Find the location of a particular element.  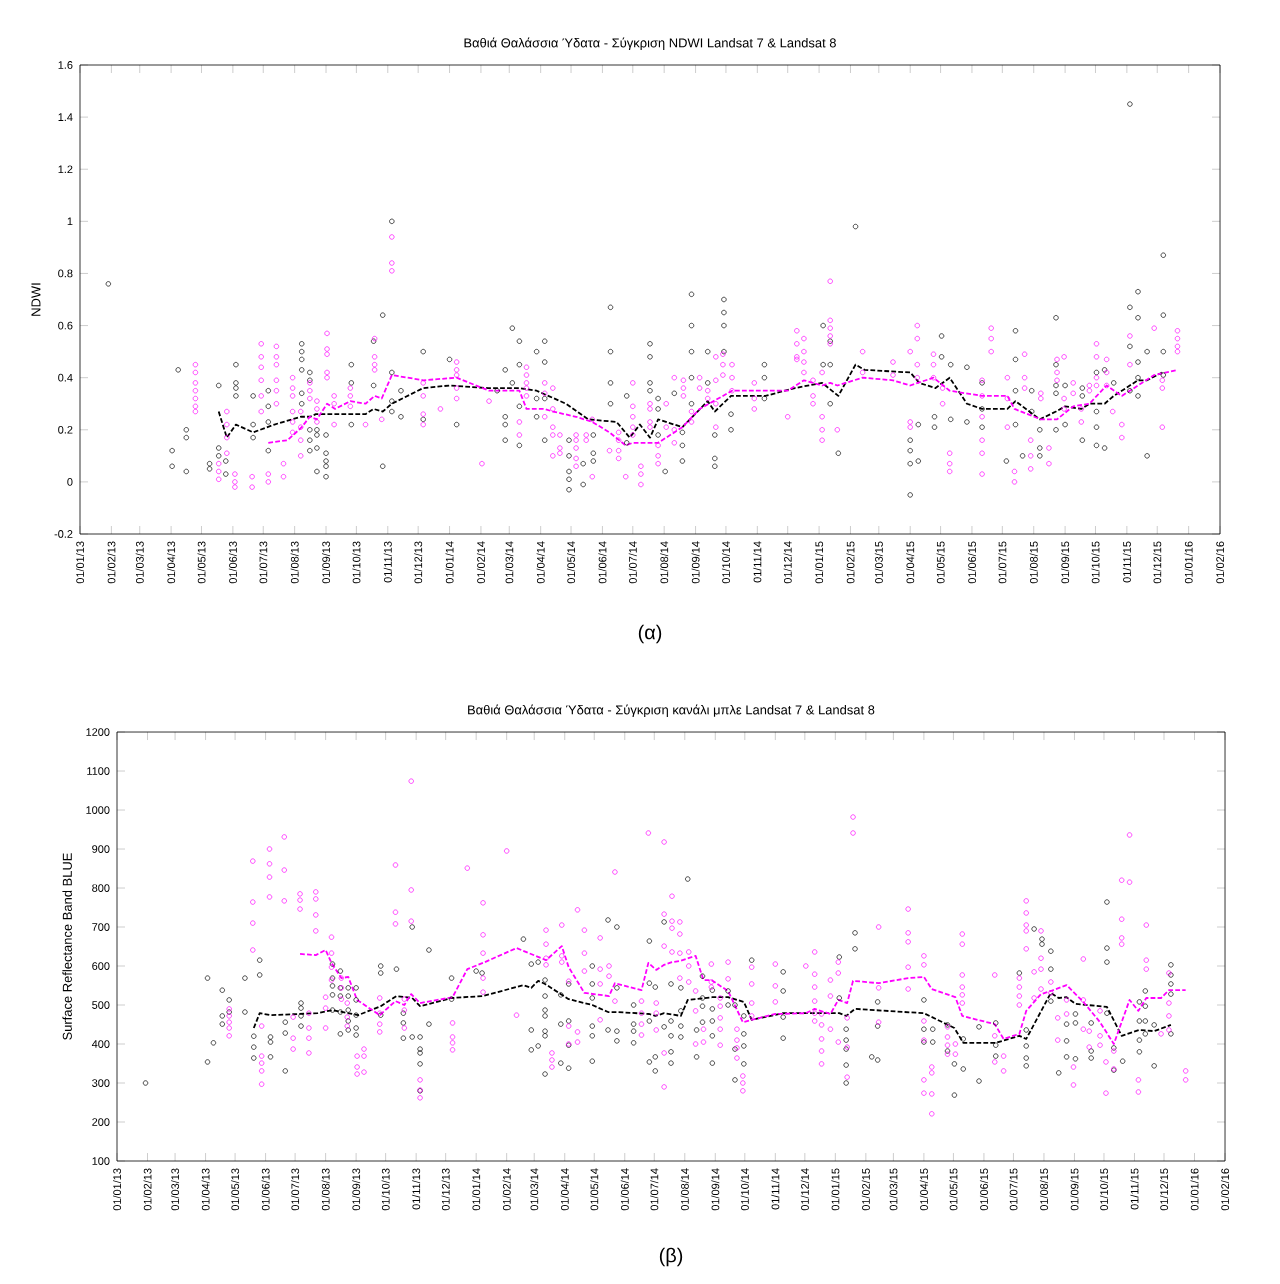

y-tick-label: 1 is located at coordinates (70, 221).